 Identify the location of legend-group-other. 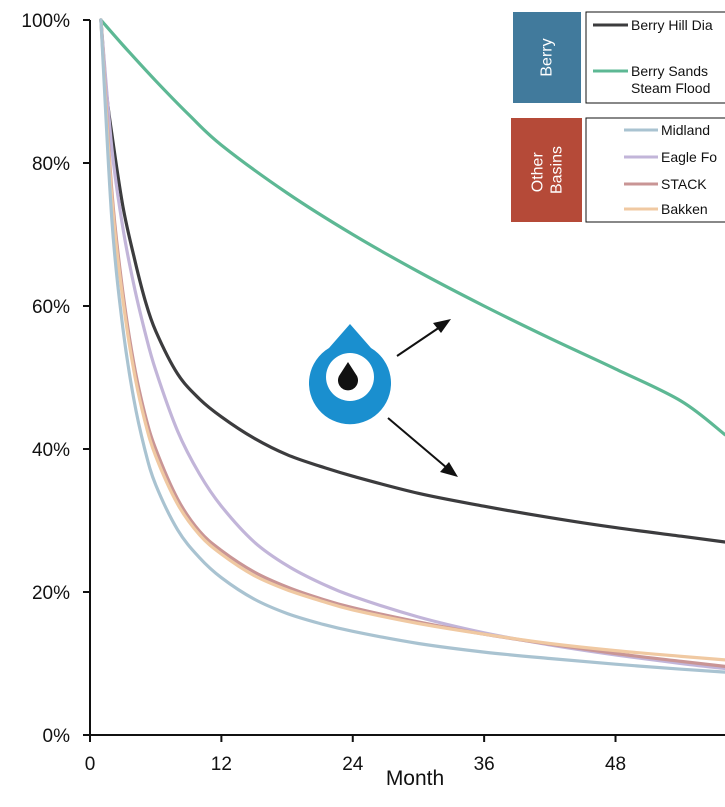
(546, 170).